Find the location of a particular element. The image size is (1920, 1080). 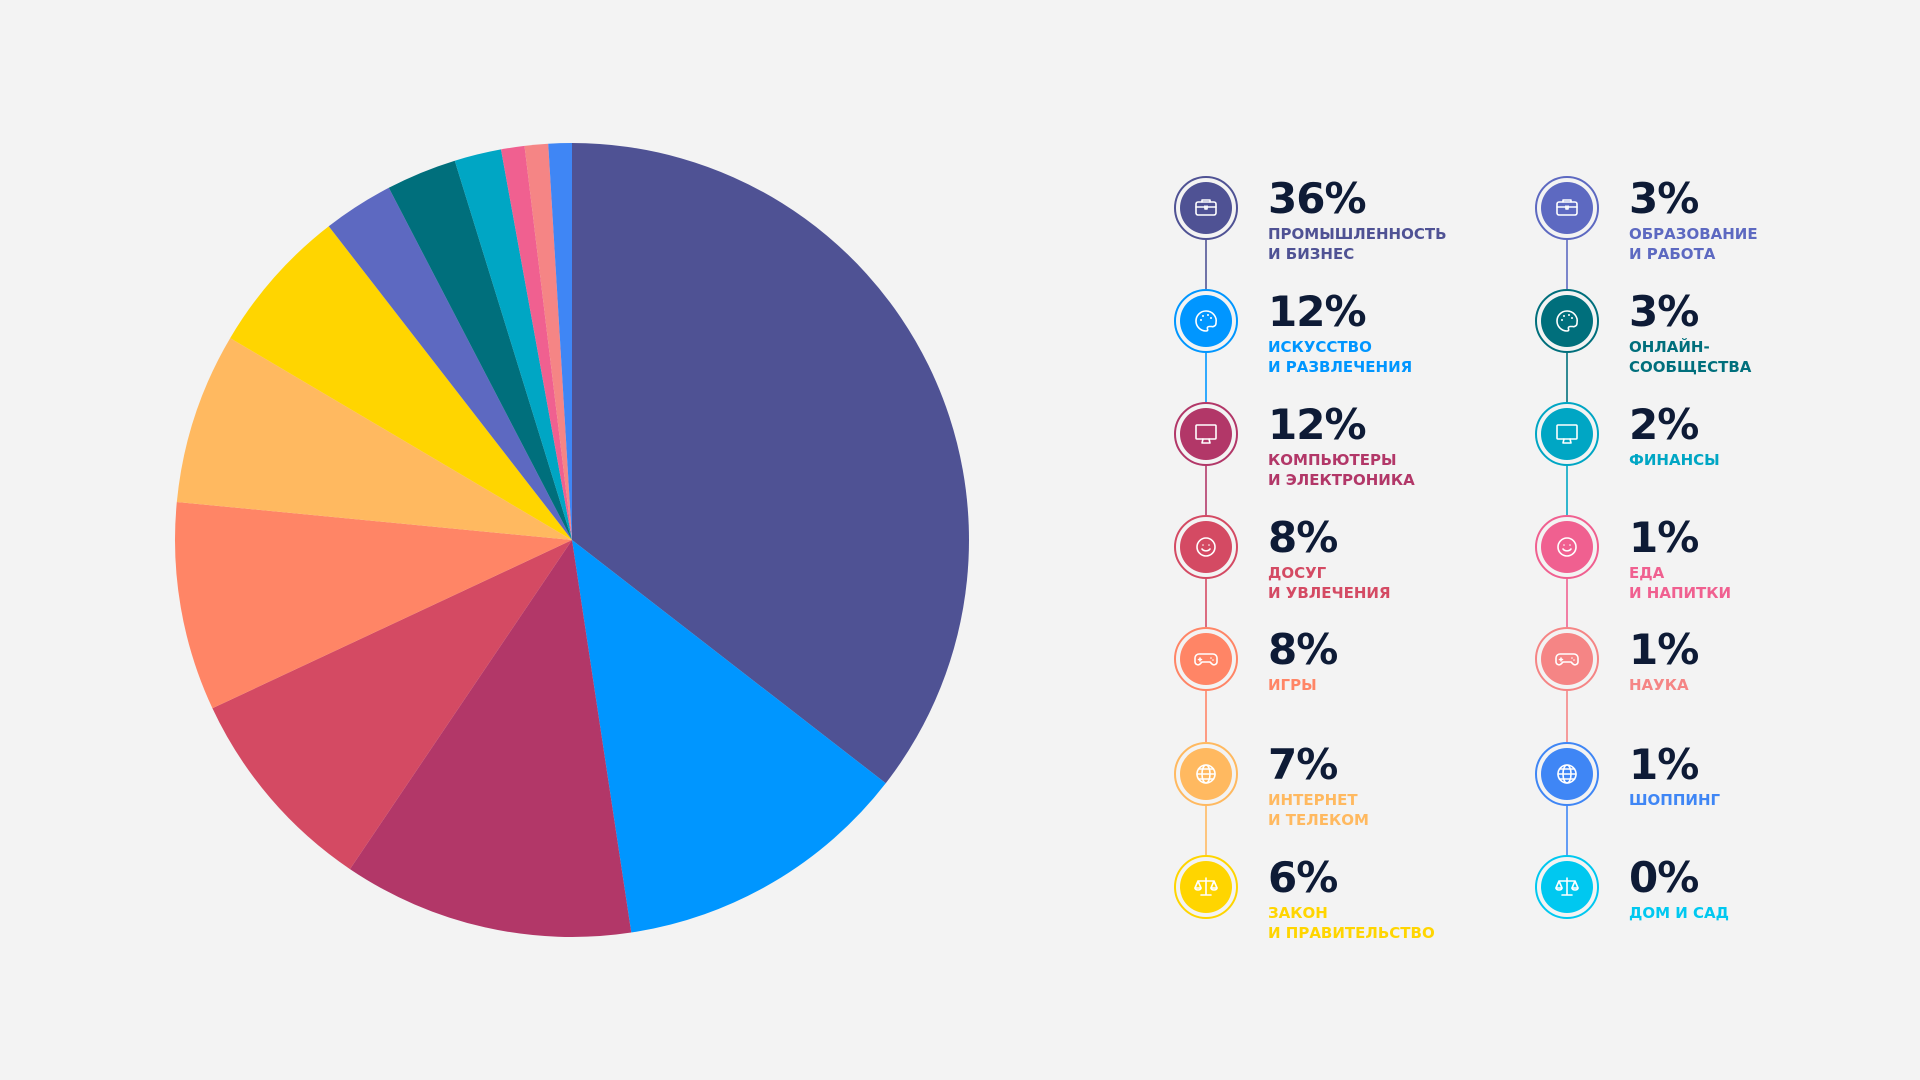

legend-percent: 0% is located at coordinates (1664, 877).